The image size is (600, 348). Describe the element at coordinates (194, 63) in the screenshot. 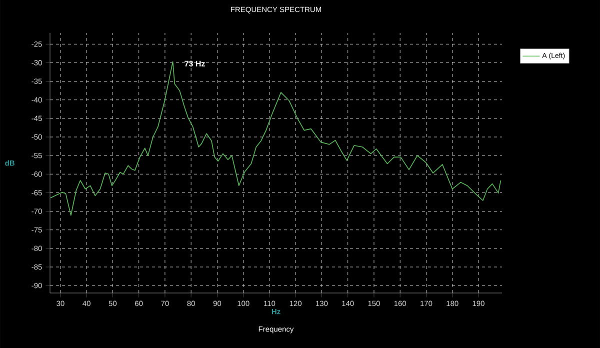

I see `annotation: 73 Hz` at that location.